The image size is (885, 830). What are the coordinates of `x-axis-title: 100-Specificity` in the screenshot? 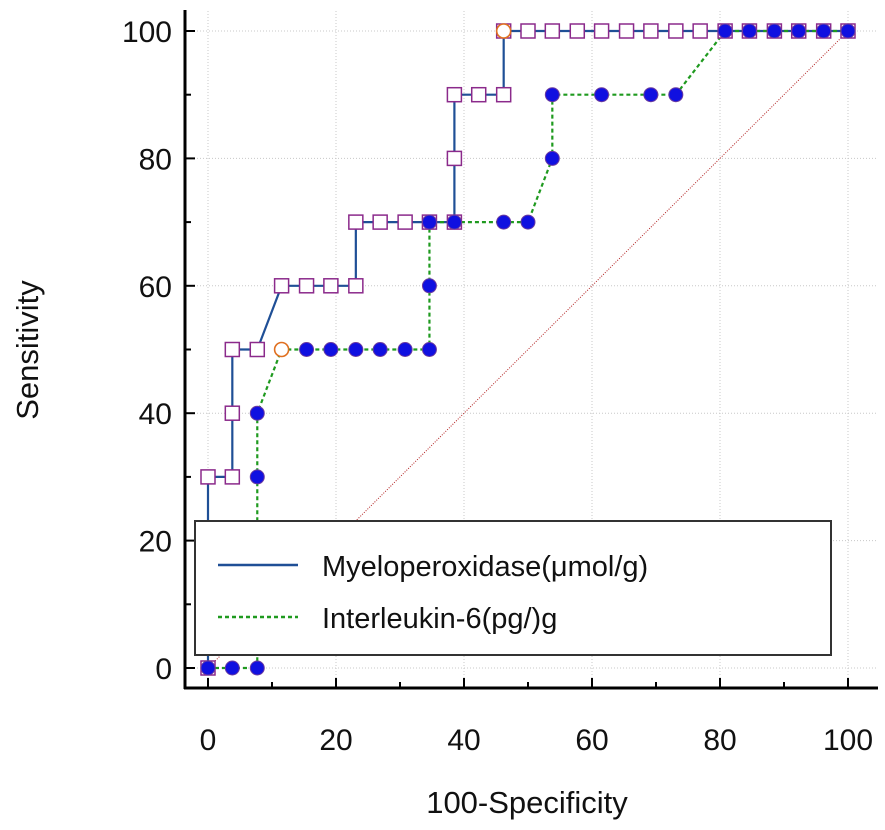 It's located at (527, 802).